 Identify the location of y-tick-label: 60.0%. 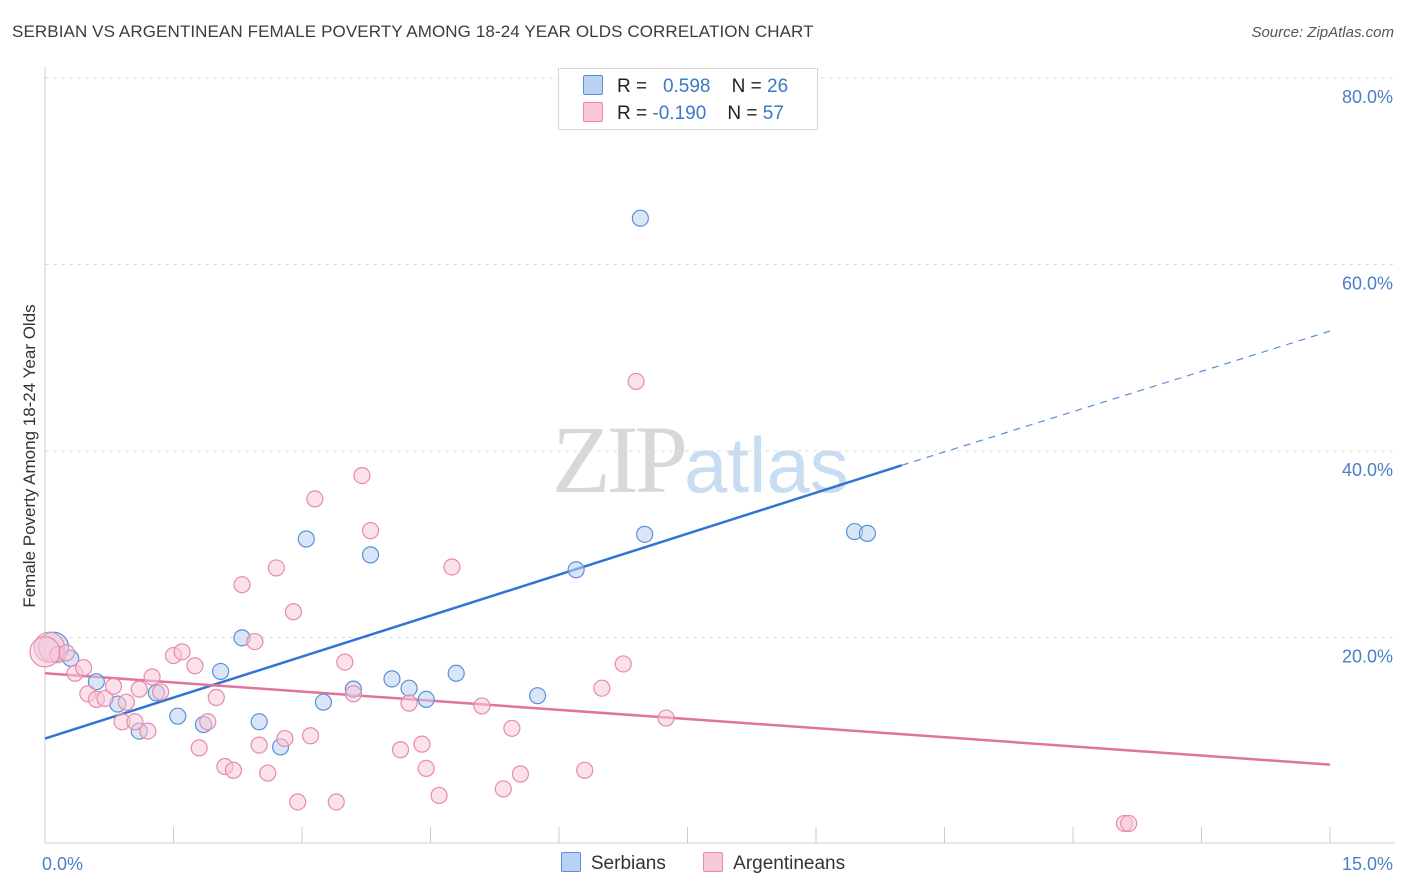
(1367, 284).